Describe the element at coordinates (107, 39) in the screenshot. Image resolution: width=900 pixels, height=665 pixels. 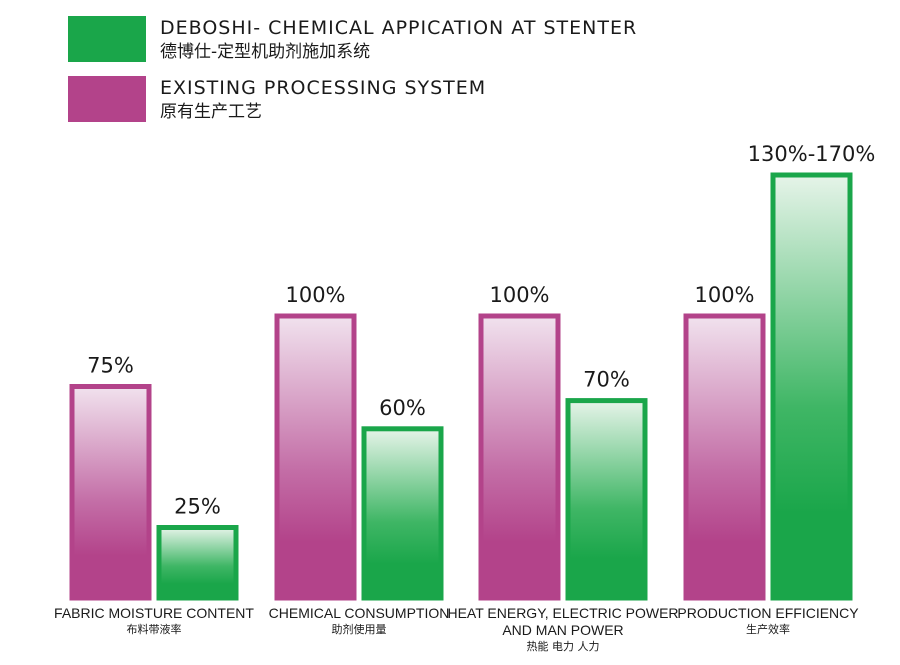
I see `legend-swatch-deboshi` at that location.